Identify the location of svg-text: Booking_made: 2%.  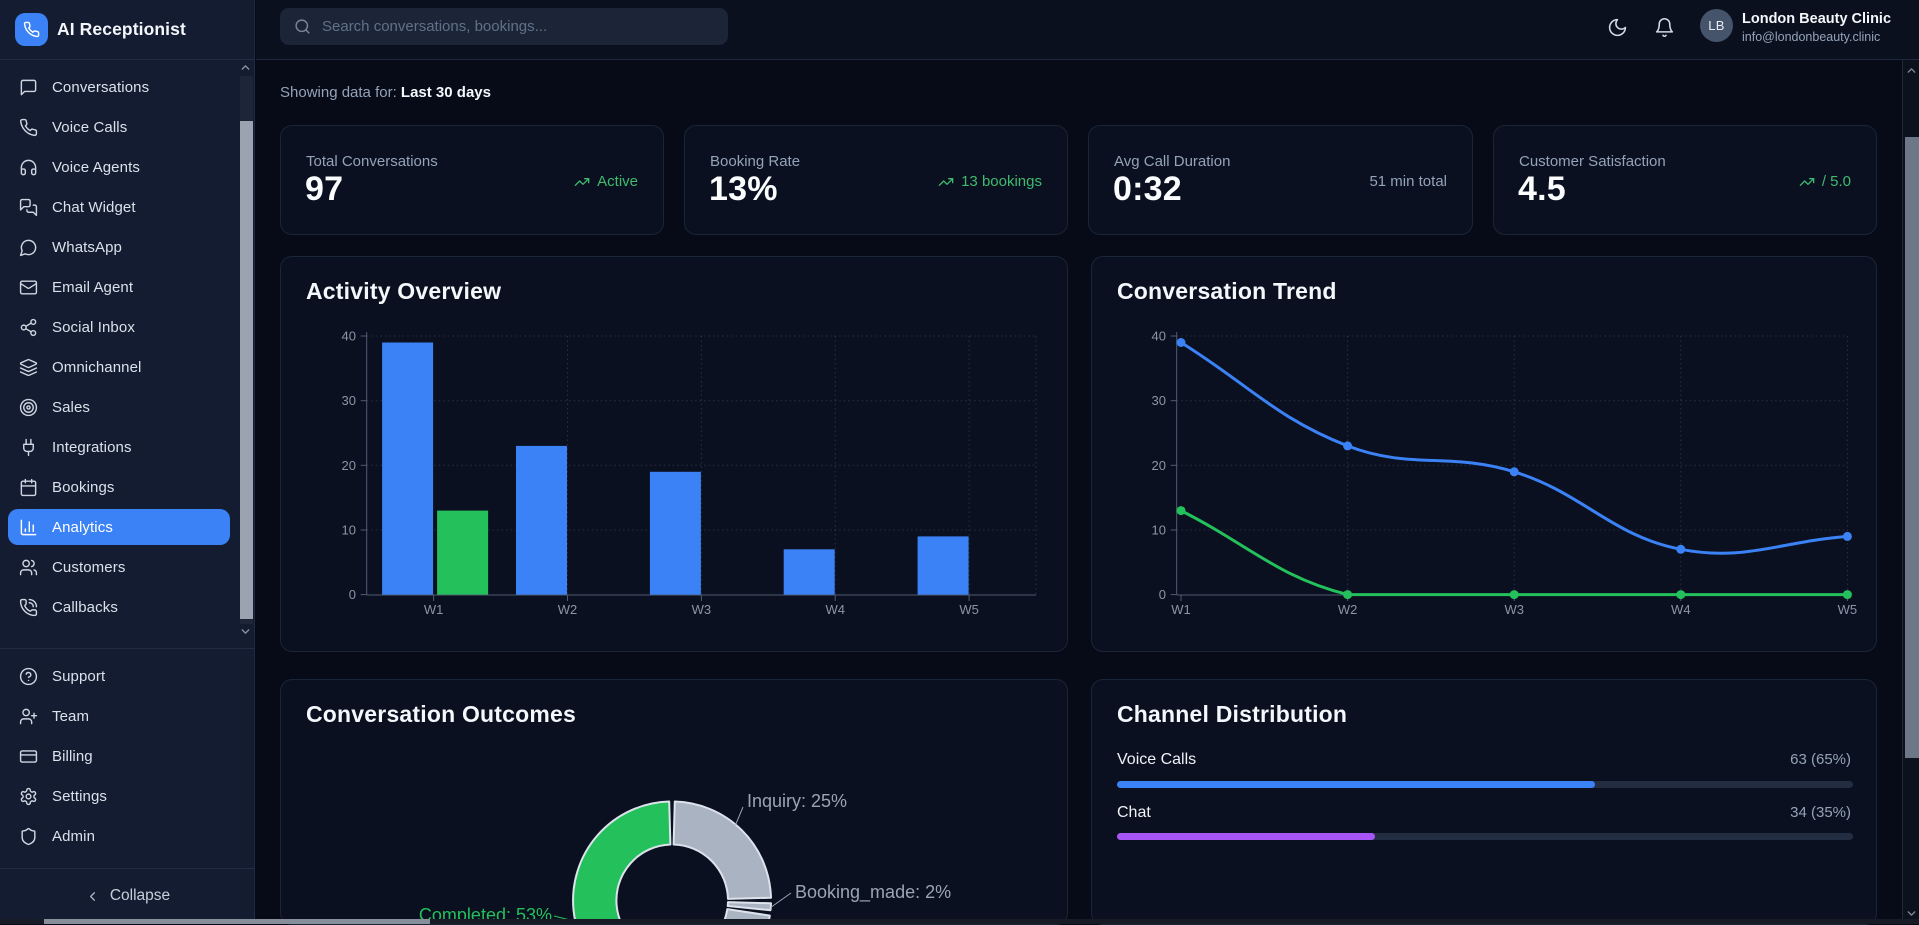
(873, 892).